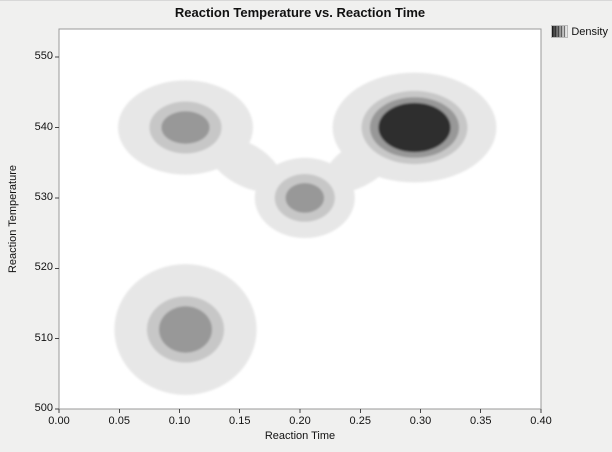  Describe the element at coordinates (420, 421) in the screenshot. I see `x-tick-label: 0.30` at that location.